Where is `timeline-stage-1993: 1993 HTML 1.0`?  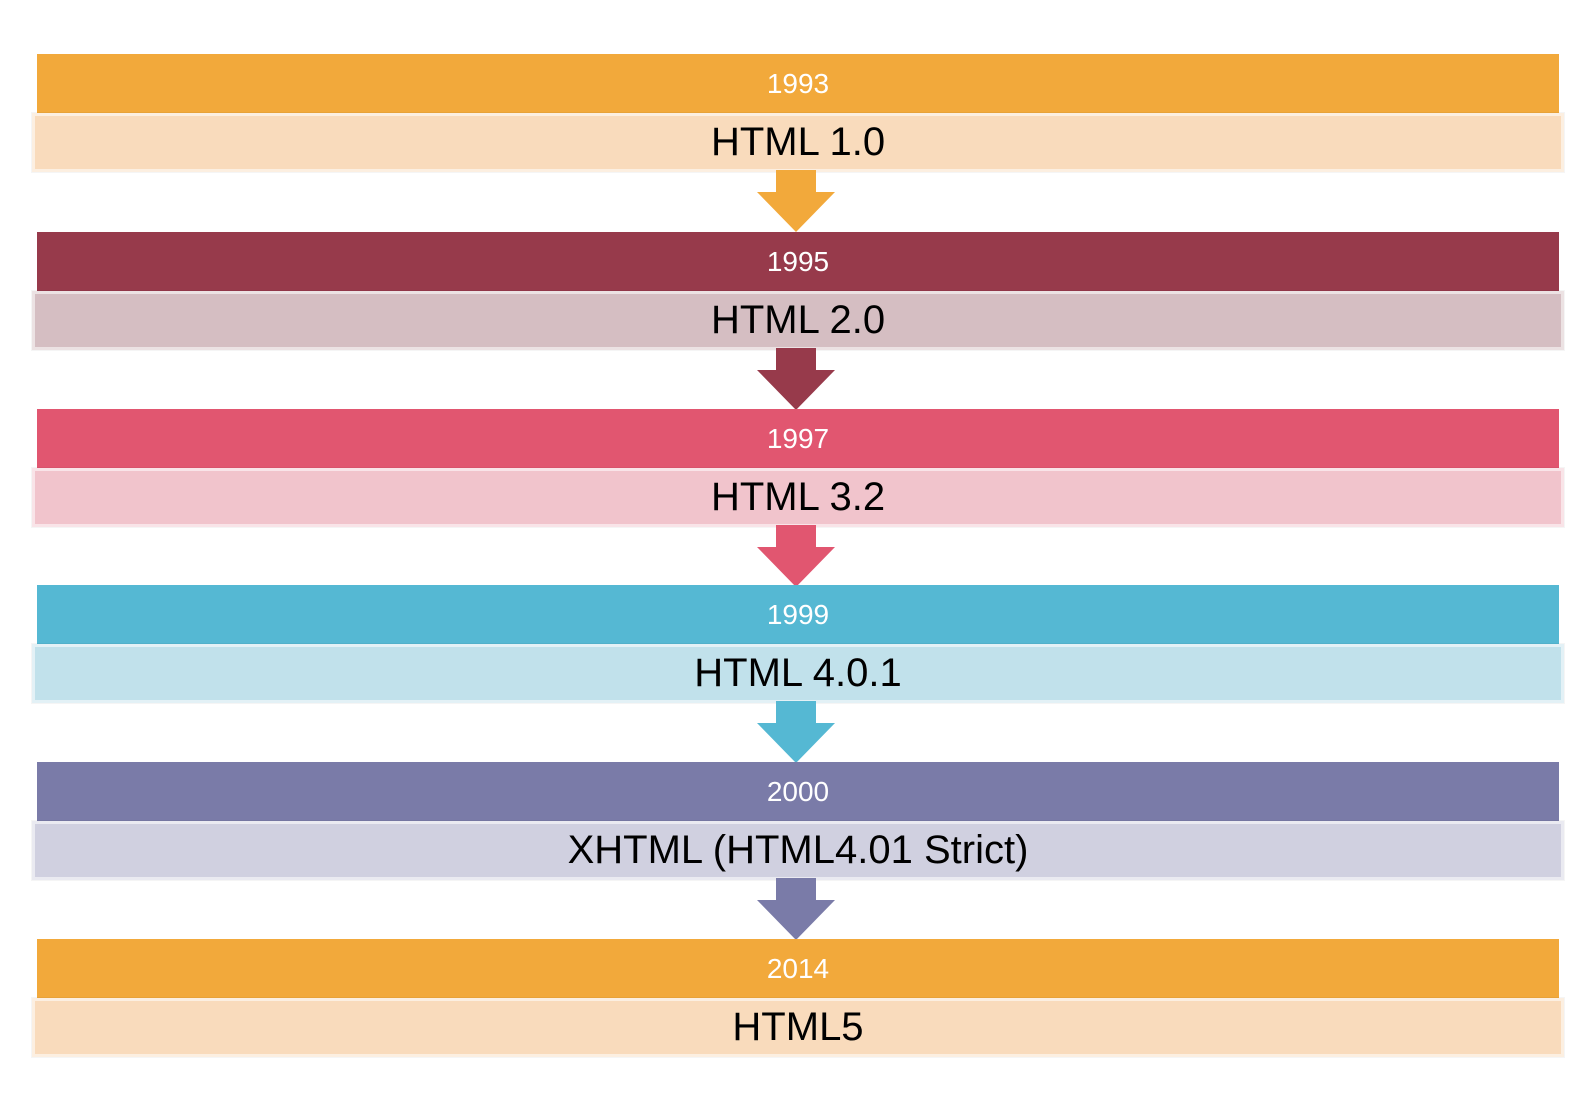 timeline-stage-1993: 1993 HTML 1.0 is located at coordinates (796, 113).